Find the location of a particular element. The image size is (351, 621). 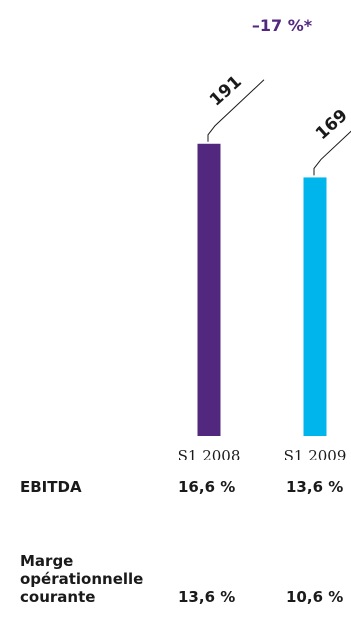

value-label: 169 is located at coordinates (331, 125).